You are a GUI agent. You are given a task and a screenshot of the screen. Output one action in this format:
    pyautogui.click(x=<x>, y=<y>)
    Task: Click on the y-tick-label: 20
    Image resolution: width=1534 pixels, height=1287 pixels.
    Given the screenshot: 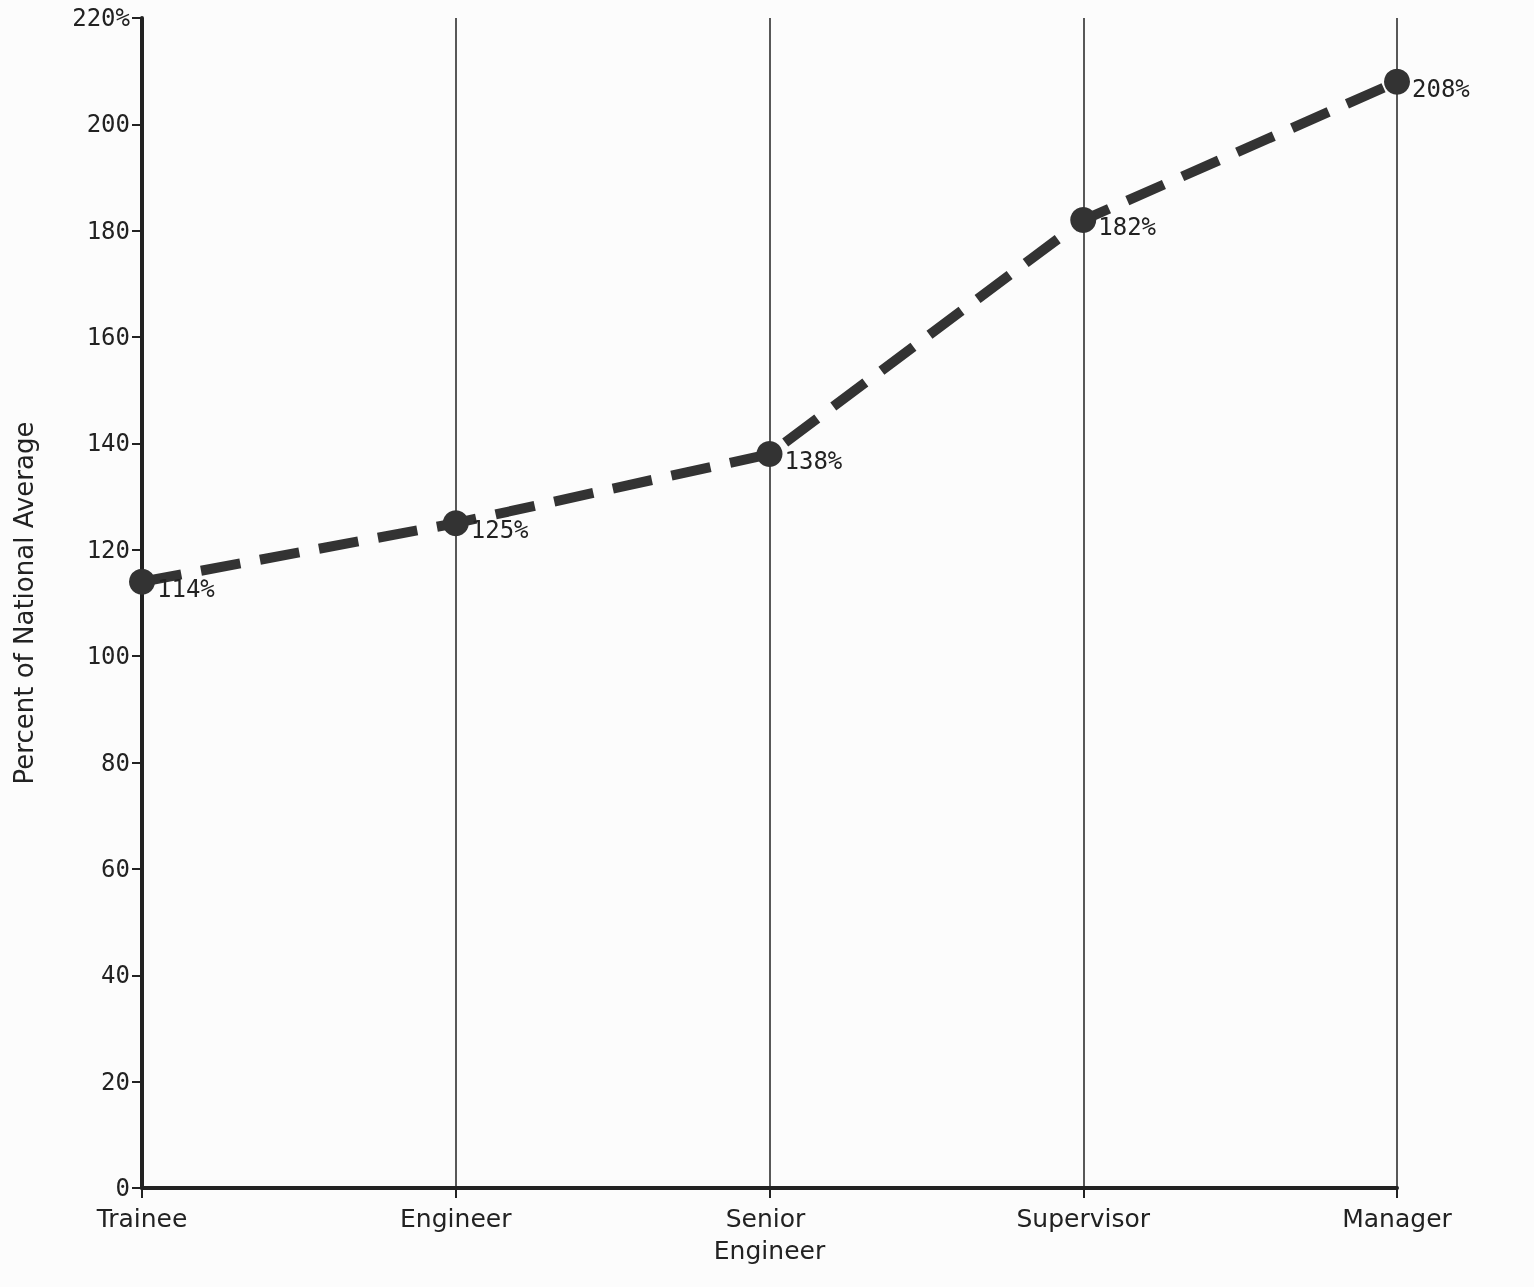 What is the action you would take?
    pyautogui.click(x=115, y=1081)
    